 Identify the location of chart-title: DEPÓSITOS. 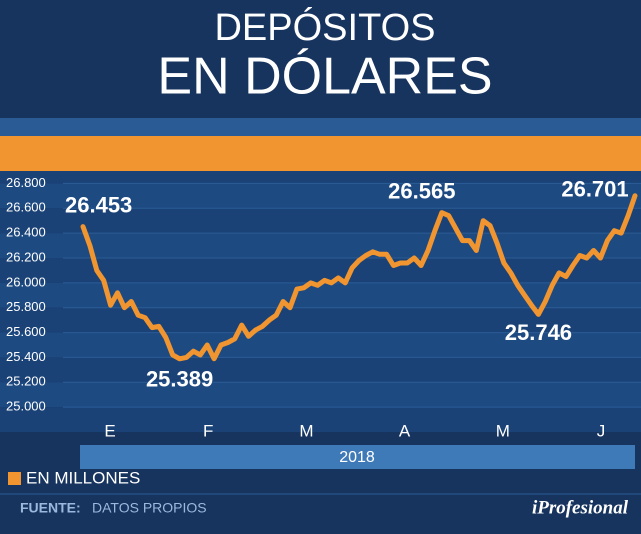
(324, 27).